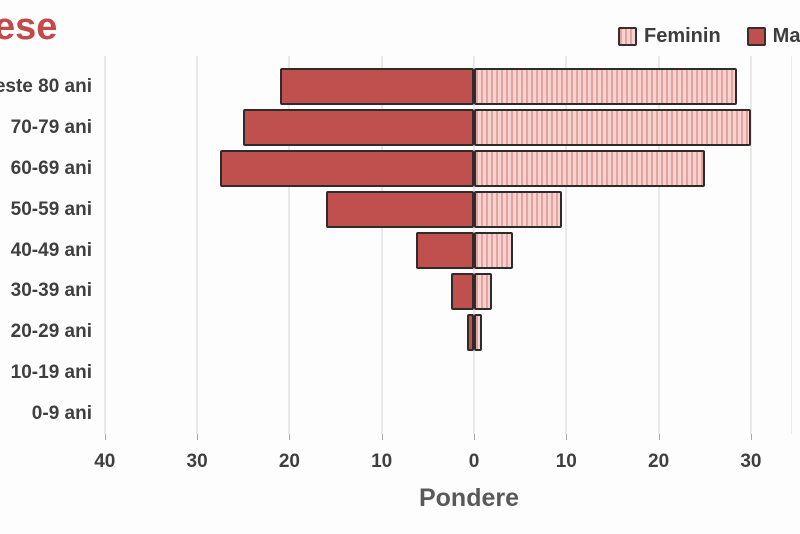  I want to click on category-label: 60-69 ani, so click(51, 168).